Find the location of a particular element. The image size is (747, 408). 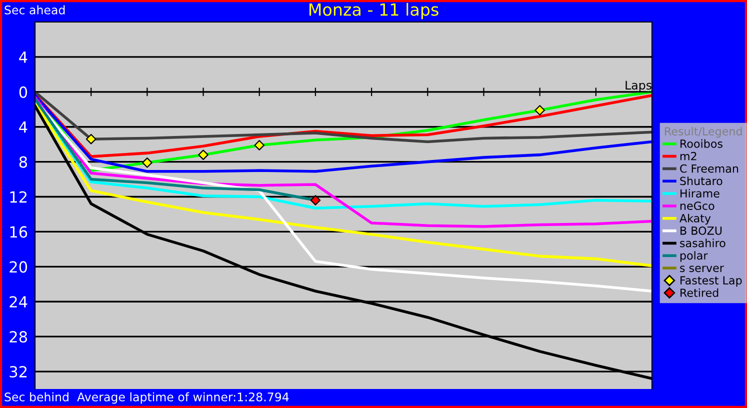

legend-title: Result/Legend is located at coordinates (703, 132).